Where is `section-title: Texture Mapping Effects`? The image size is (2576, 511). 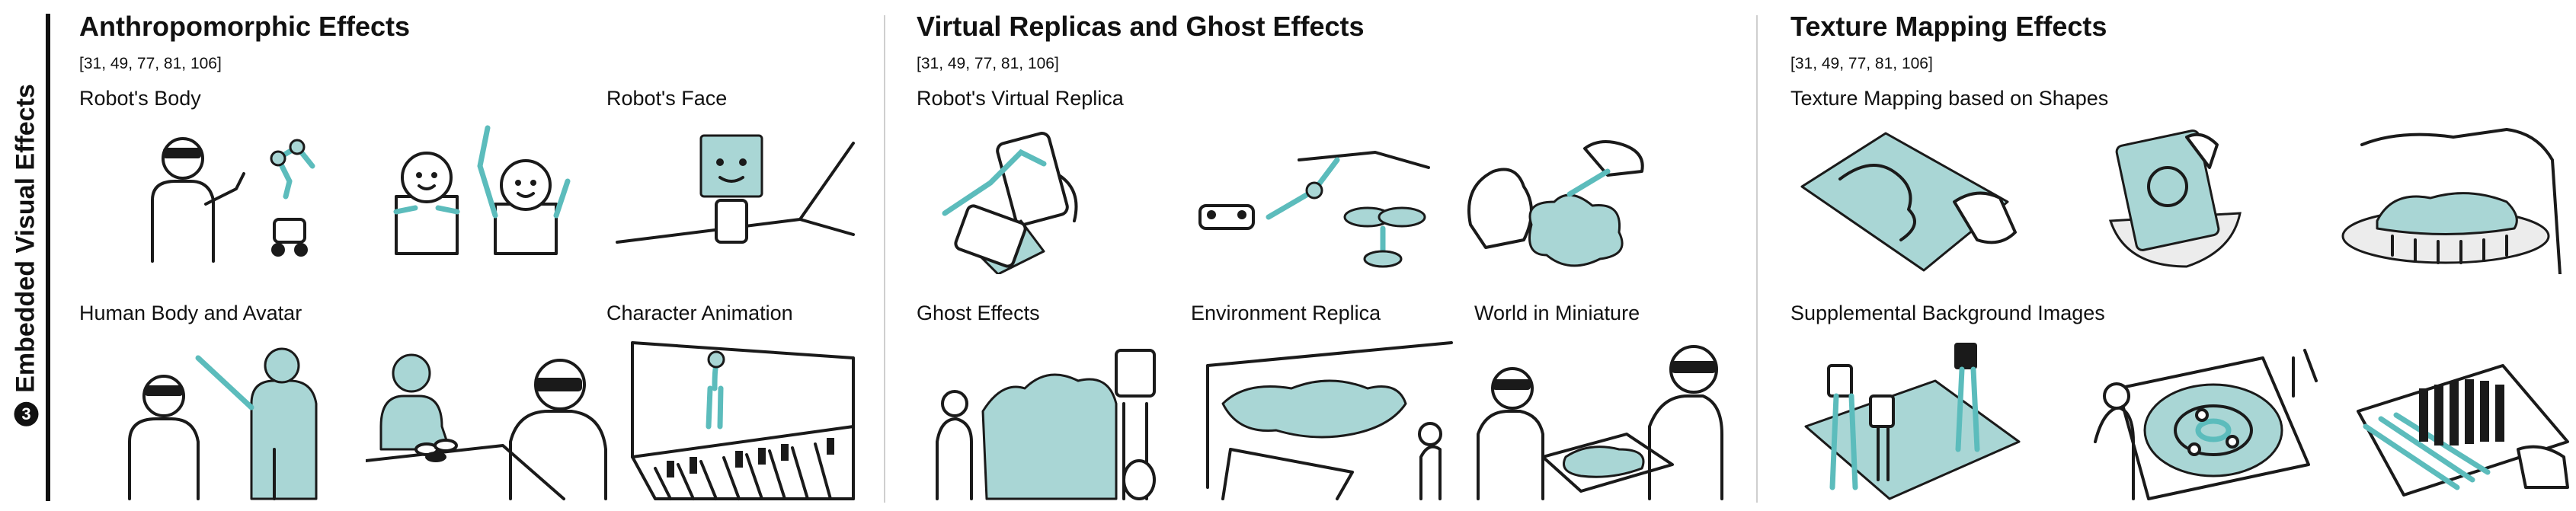
section-title: Texture Mapping Effects is located at coordinates (1948, 26).